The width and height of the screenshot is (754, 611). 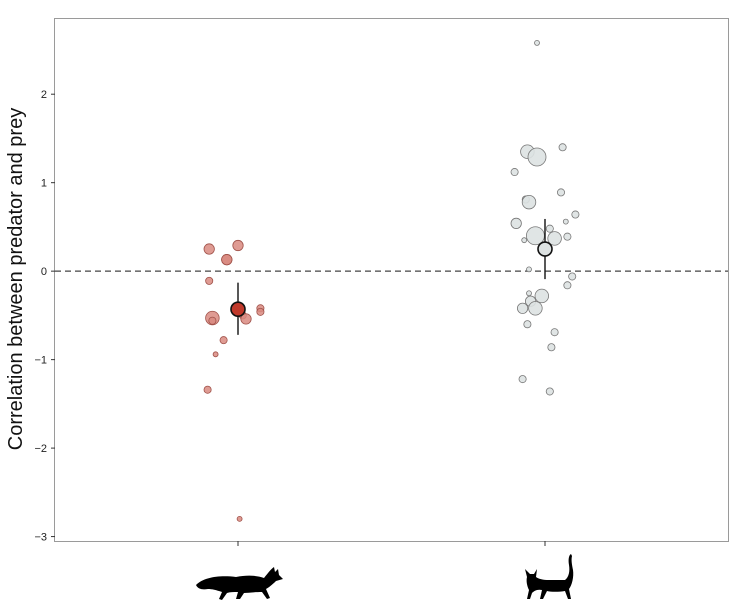 What do you see at coordinates (239, 583) in the screenshot?
I see `fox-icon` at bounding box center [239, 583].